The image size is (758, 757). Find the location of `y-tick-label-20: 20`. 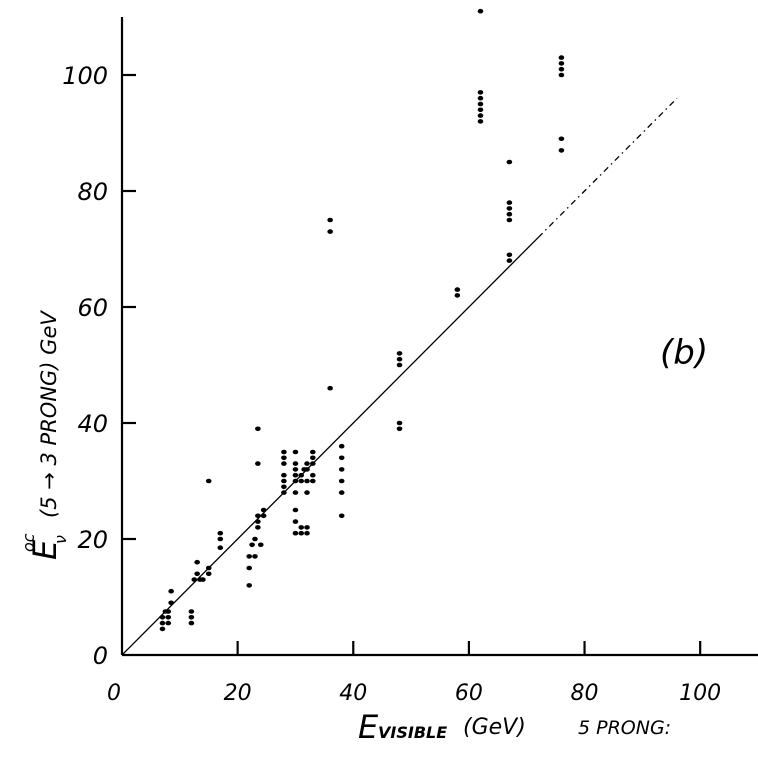

y-tick-label-20: 20 is located at coordinates (92, 540).